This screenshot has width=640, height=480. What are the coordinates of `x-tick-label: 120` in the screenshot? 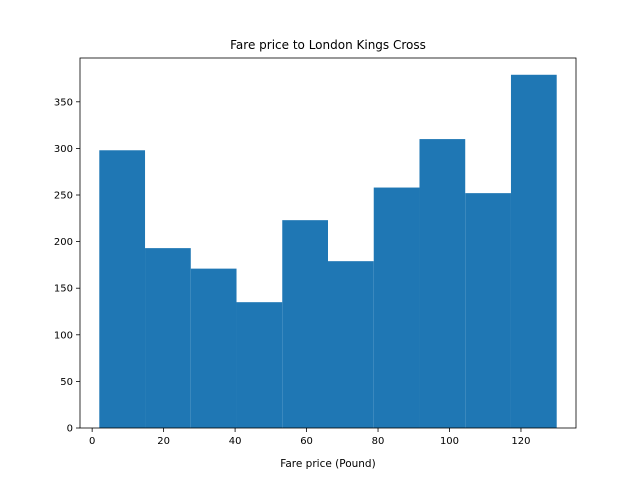 It's located at (520, 441).